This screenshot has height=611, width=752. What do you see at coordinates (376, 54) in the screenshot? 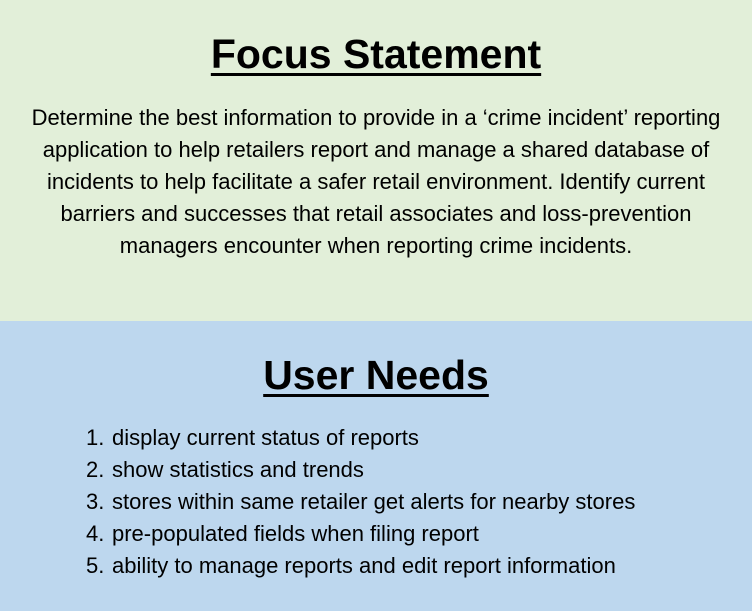
I see `focus-statement-title: Focus Statement` at bounding box center [376, 54].